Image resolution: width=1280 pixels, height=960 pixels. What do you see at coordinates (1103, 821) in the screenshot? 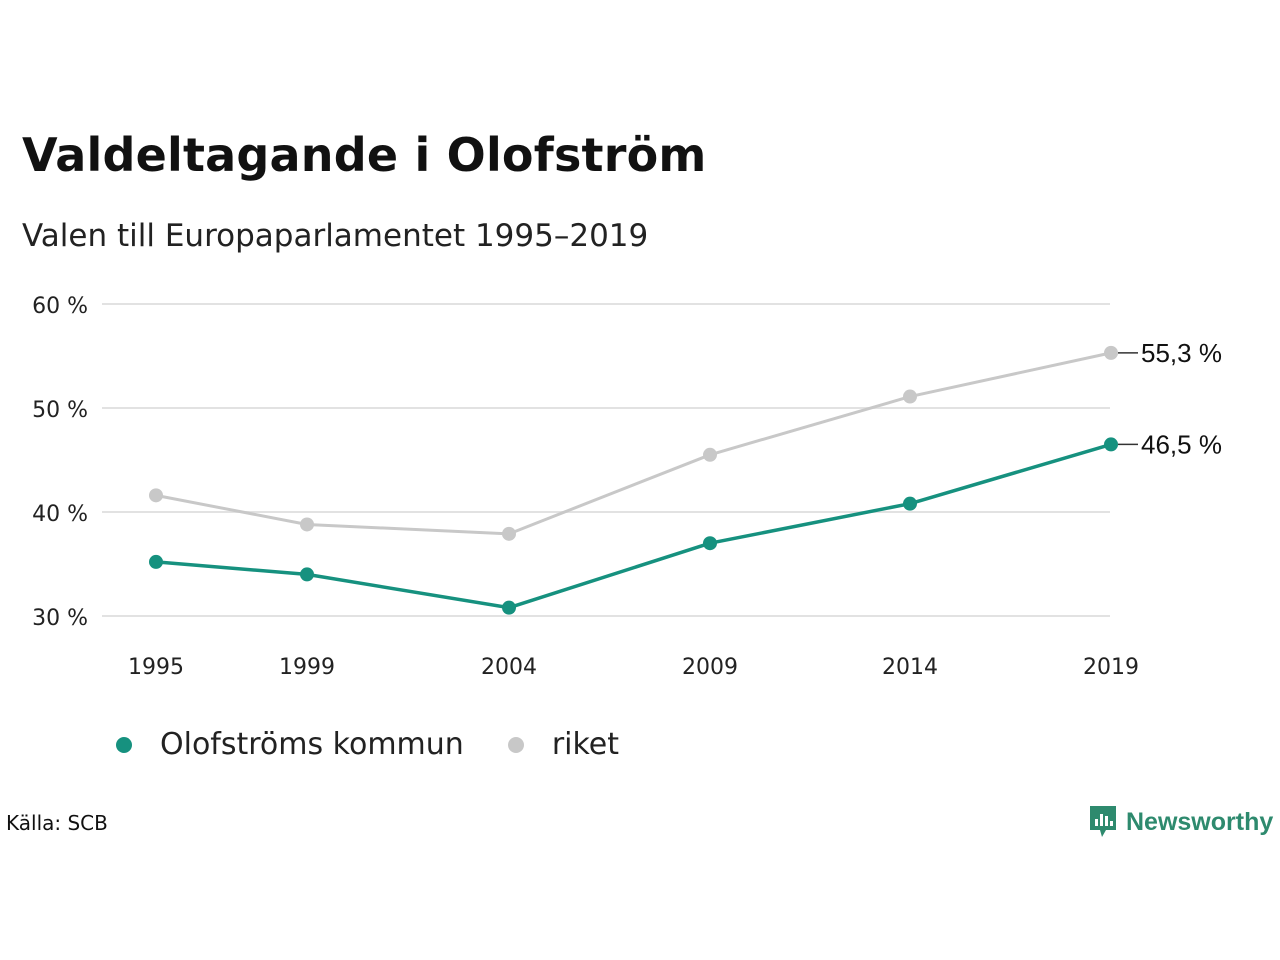
I see `newsworthy-logo-icon` at bounding box center [1103, 821].